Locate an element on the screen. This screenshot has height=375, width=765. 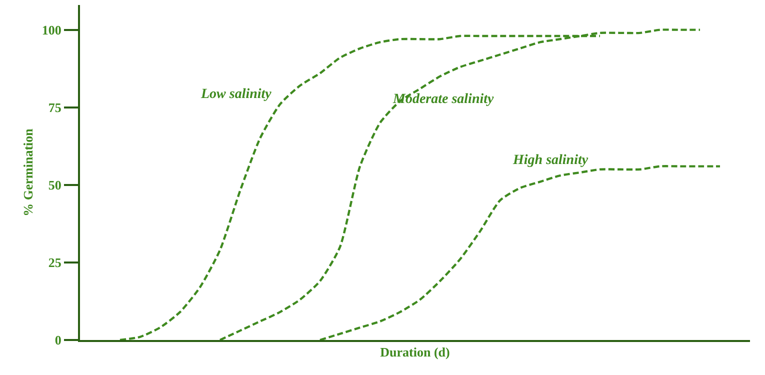
y-axis-title: % Germination is located at coordinates (28, 172).